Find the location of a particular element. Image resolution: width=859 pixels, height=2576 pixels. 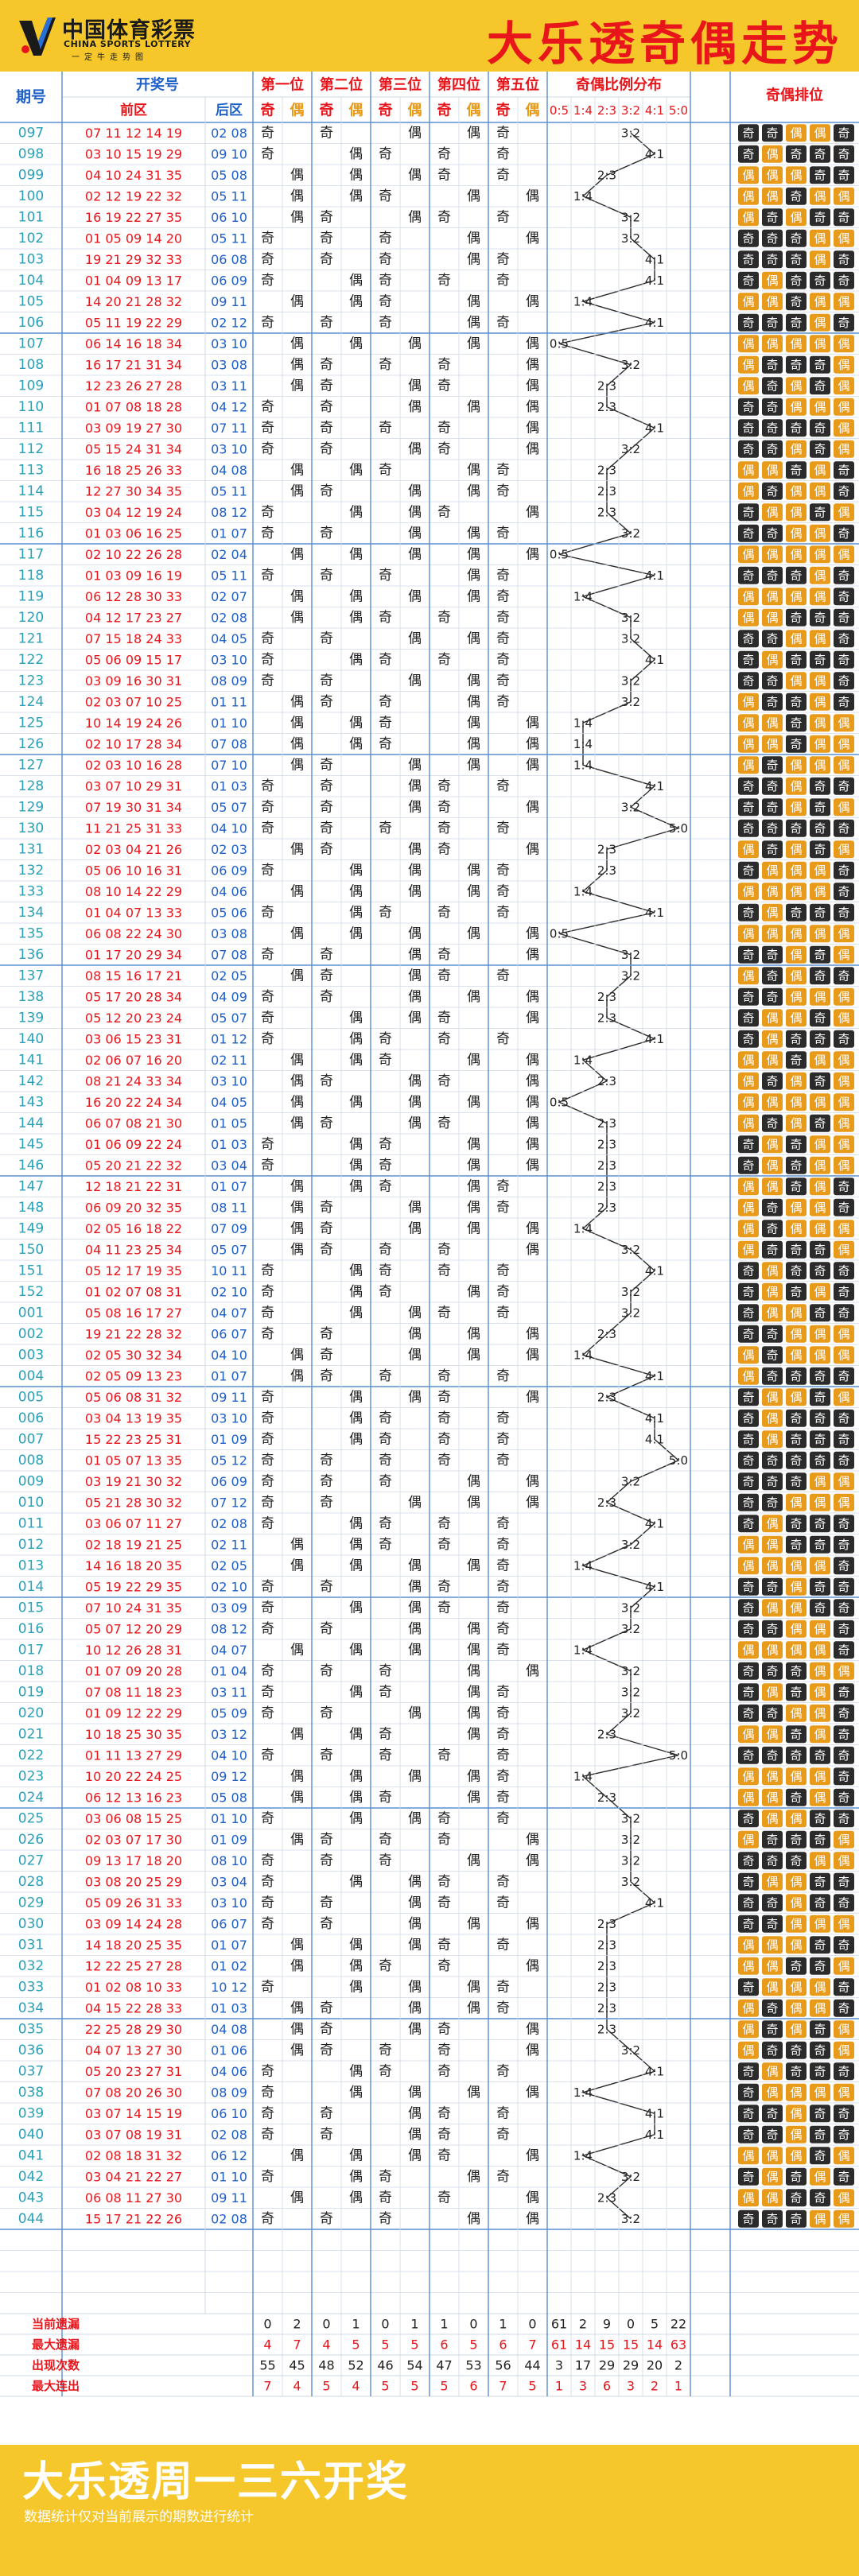

issue-cell: 034 is located at coordinates (31, 2008).